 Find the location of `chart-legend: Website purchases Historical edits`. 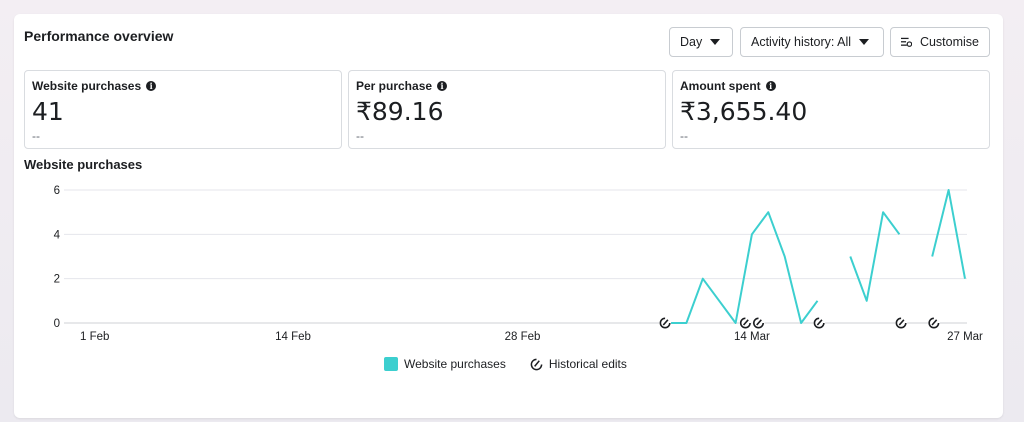

chart-legend: Website purchases Historical edits is located at coordinates (505, 364).